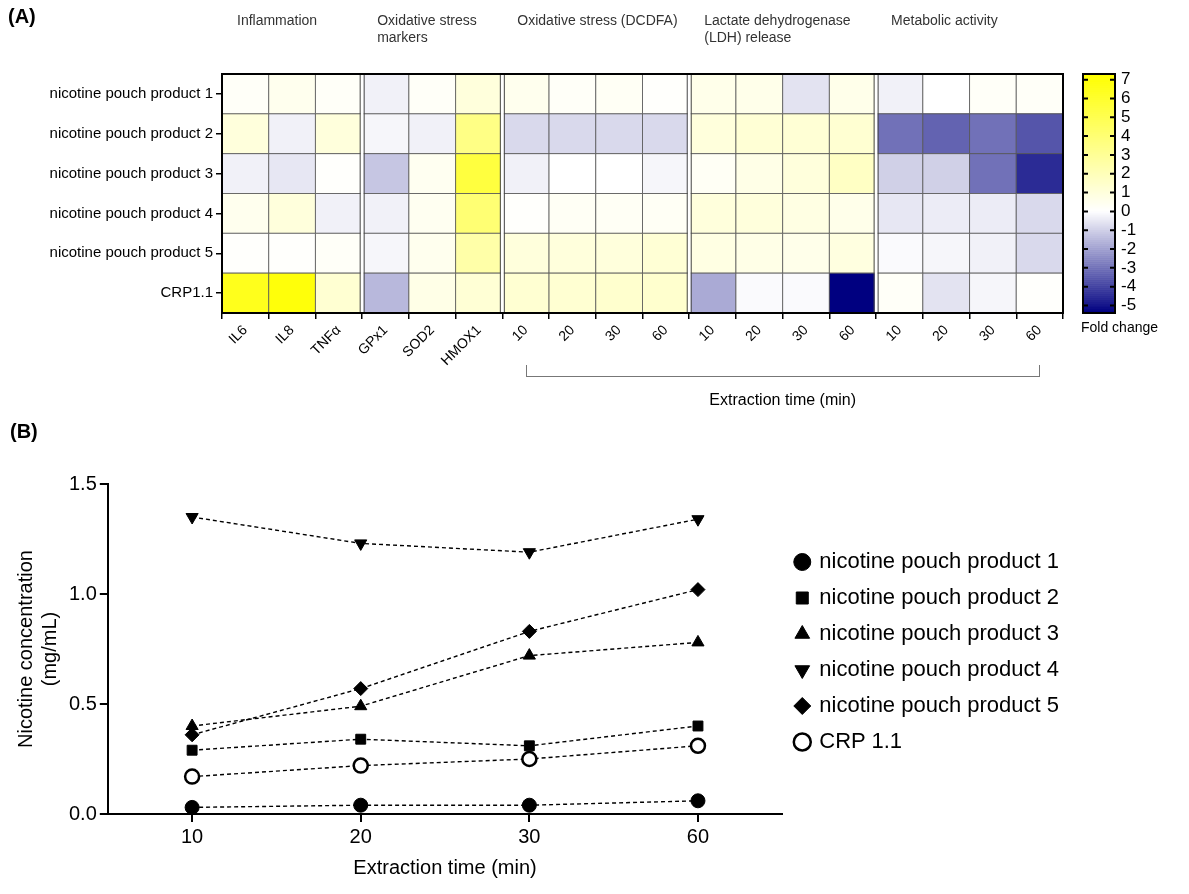 The height and width of the screenshot is (894, 1189). Describe the element at coordinates (1120, 326) in the screenshot. I see `color-bar-title: Fold change` at that location.